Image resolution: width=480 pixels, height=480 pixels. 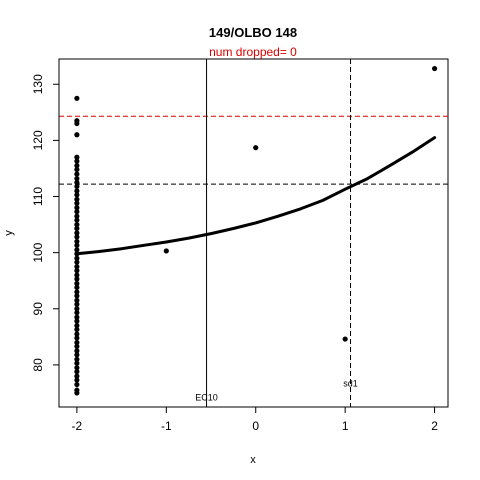 I want to click on x-tick-label: -2, so click(x=77, y=426).